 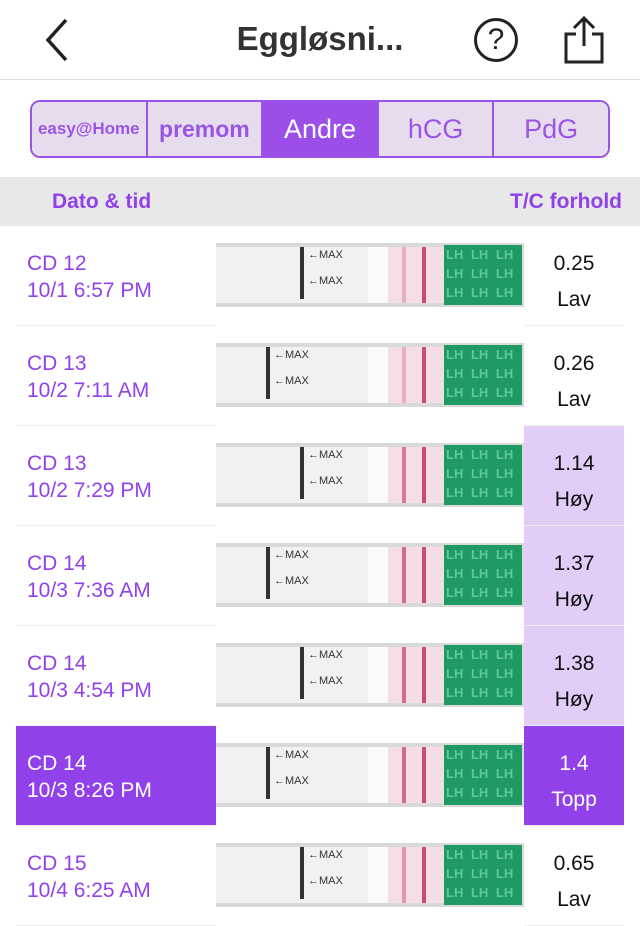 I want to click on test-time: 10/2 7:29 PM, so click(x=89, y=490).